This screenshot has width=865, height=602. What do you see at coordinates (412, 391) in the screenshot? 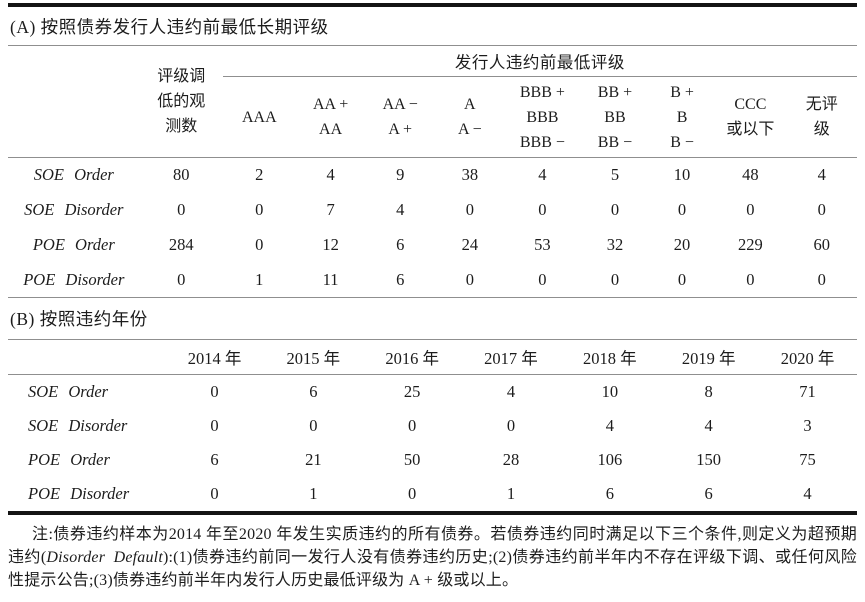
I see `data-cell: 25` at bounding box center [412, 391].